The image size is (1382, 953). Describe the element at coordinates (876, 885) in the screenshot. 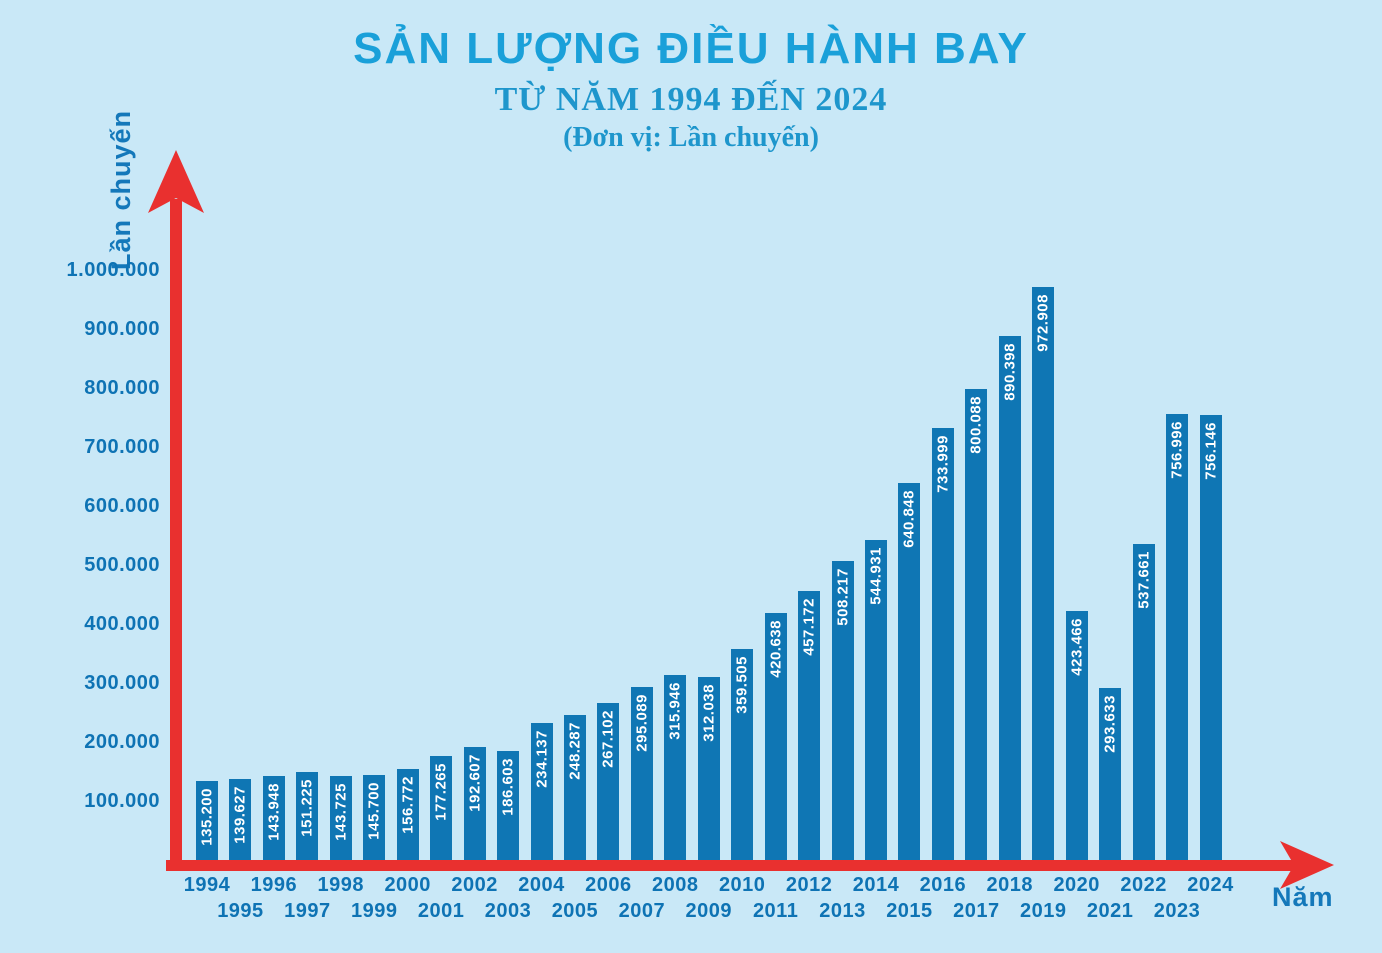

I see `x-tick-2014: 2014` at that location.